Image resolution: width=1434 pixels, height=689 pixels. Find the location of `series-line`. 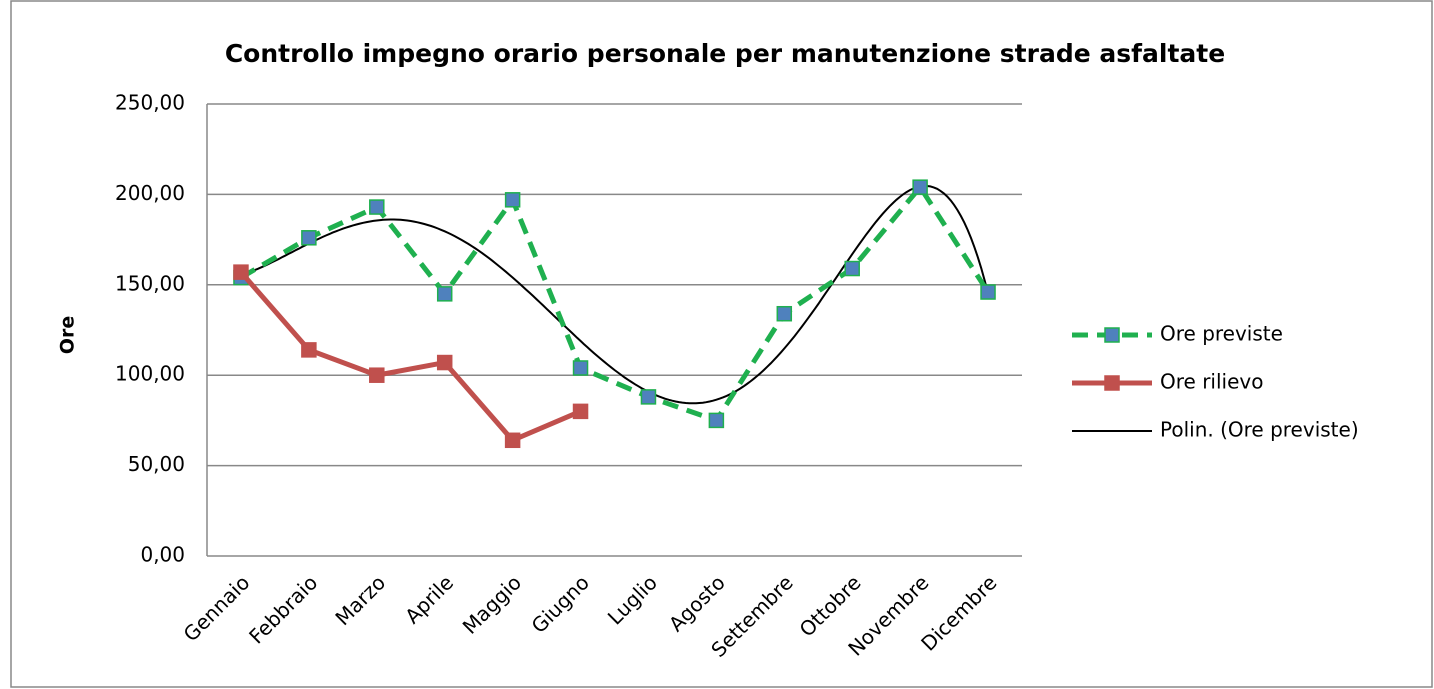

series-line is located at coordinates (410, 357).